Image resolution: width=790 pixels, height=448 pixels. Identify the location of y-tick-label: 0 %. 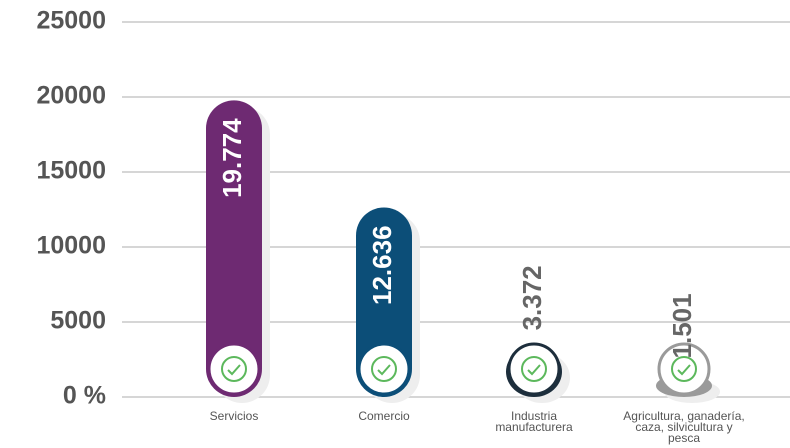
(84, 396).